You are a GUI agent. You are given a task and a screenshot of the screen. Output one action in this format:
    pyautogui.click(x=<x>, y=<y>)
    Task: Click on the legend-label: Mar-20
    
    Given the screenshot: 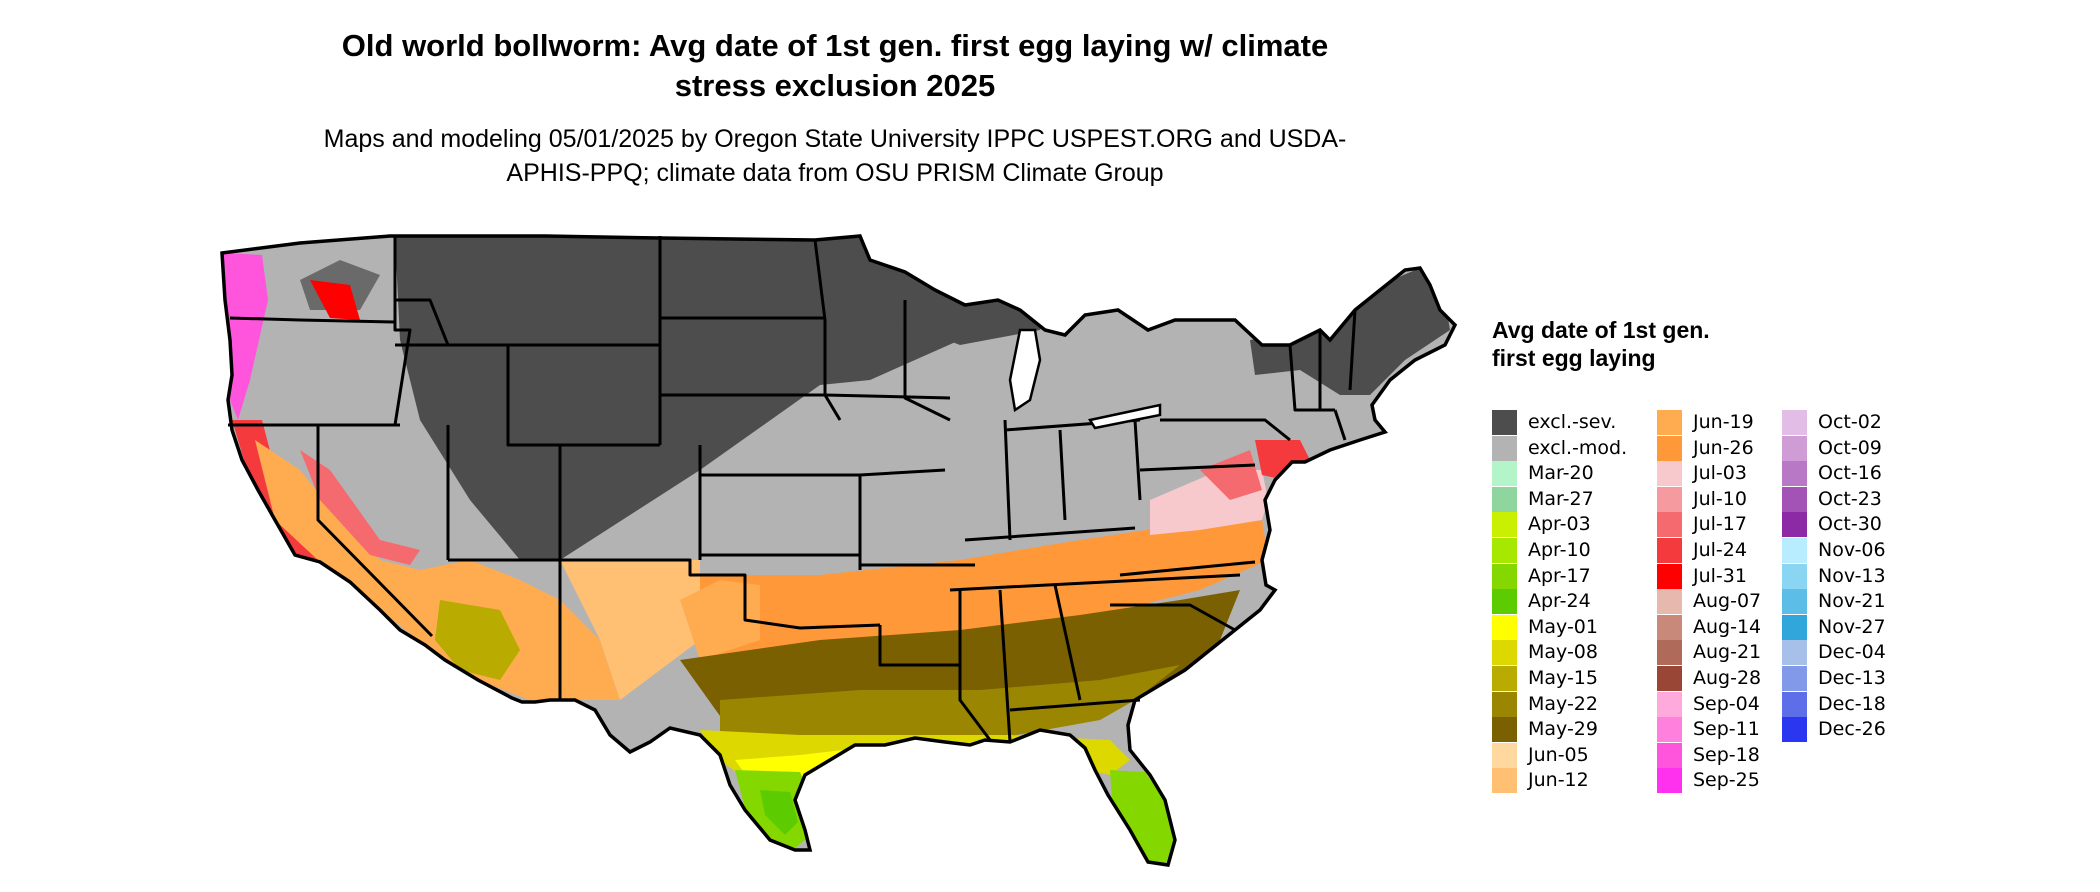 What is the action you would take?
    pyautogui.click(x=1561, y=473)
    